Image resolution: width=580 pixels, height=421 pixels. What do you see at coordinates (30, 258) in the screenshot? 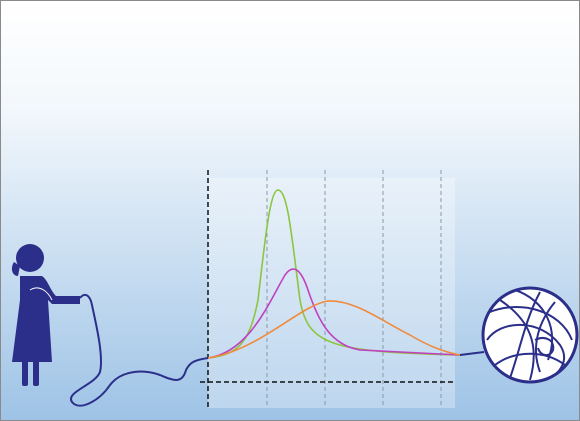
I see `woman-head` at bounding box center [30, 258].